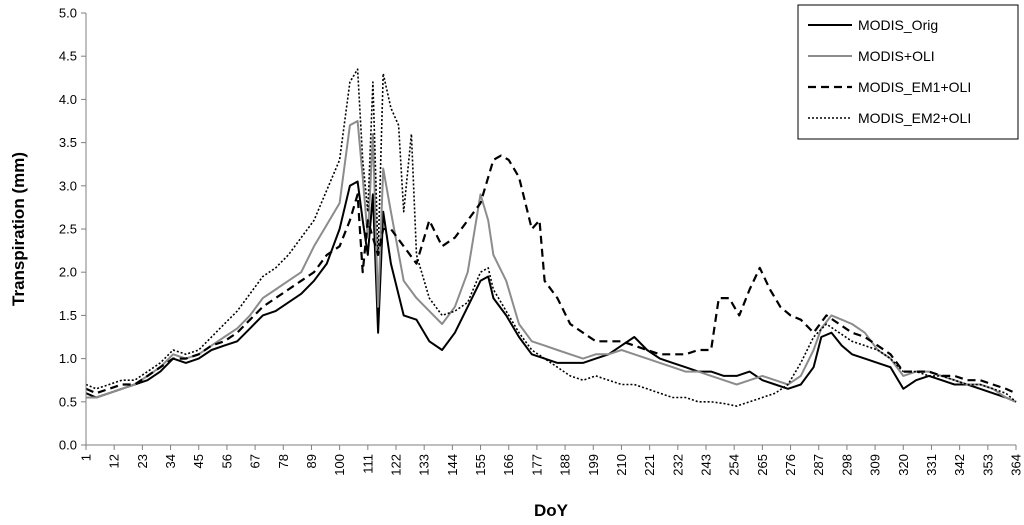  I want to click on x-tick-label: 221, so click(649, 465).